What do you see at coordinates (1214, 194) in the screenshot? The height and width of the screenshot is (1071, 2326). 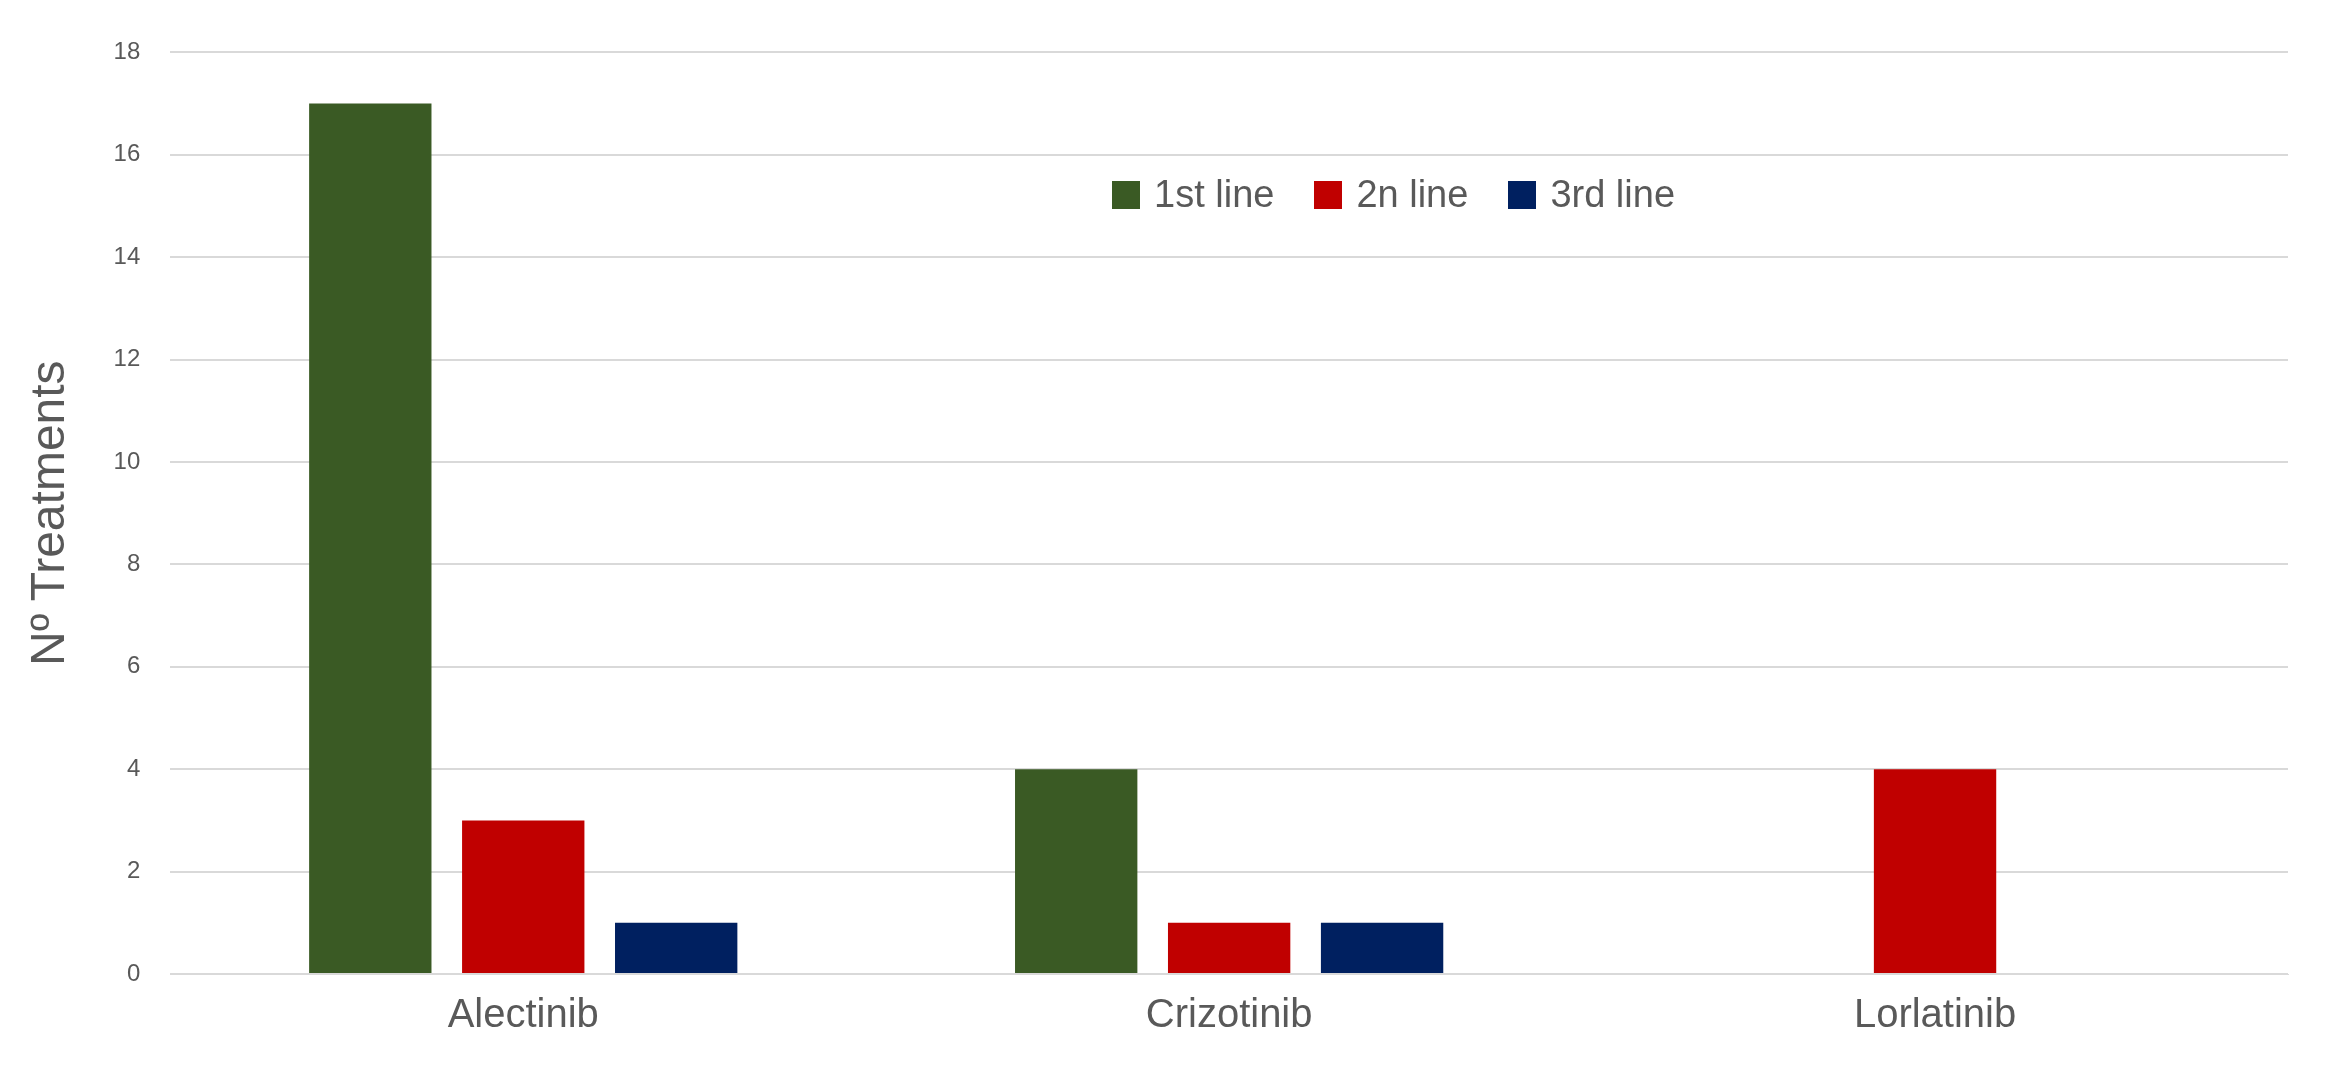 I see `legend-label: 1st line` at bounding box center [1214, 194].